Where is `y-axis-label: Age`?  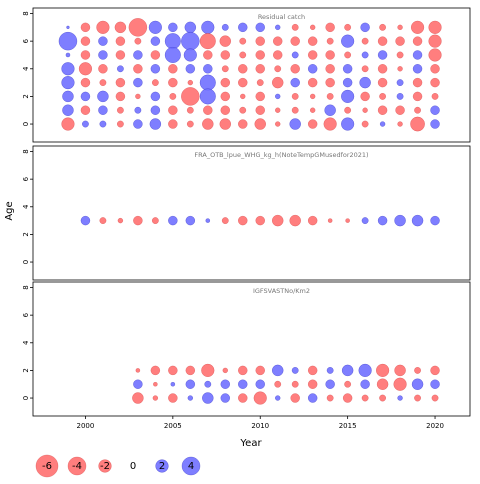
y-axis-label: Age is located at coordinates (9, 210).